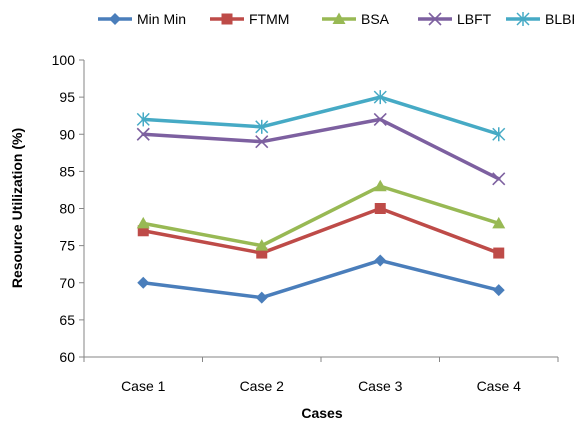 This screenshot has width=574, height=423. I want to click on x-tick-label: Case 4, so click(499, 386).